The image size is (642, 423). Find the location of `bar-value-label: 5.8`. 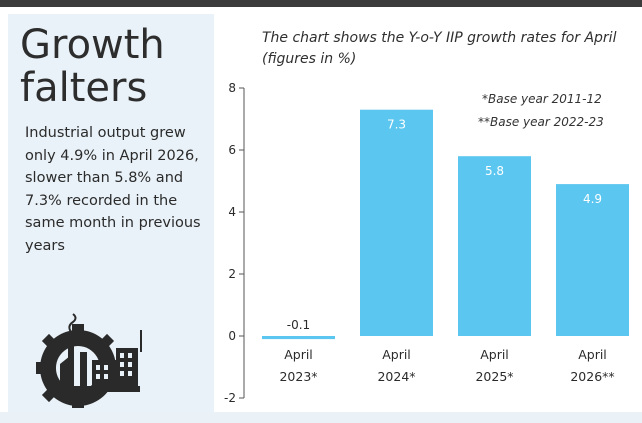

bar-value-label: 5.8 is located at coordinates (494, 171).